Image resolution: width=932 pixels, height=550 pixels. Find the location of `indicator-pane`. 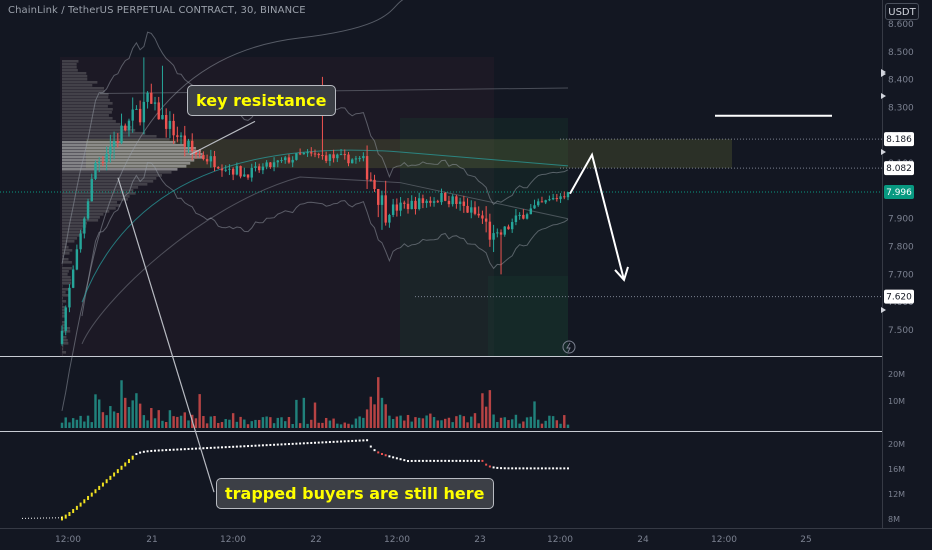

indicator-pane is located at coordinates (295, 480).